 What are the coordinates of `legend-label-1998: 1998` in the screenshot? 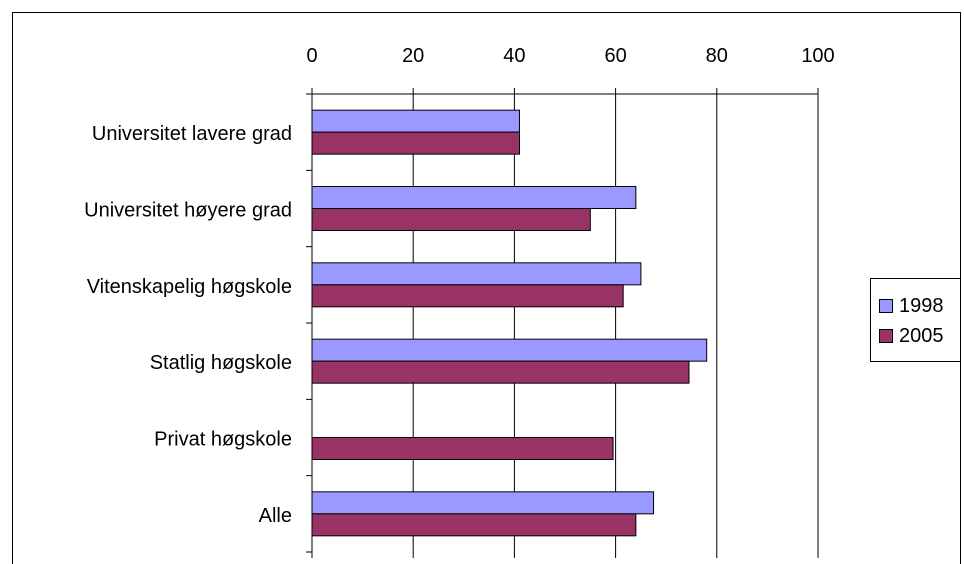 It's located at (921, 305).